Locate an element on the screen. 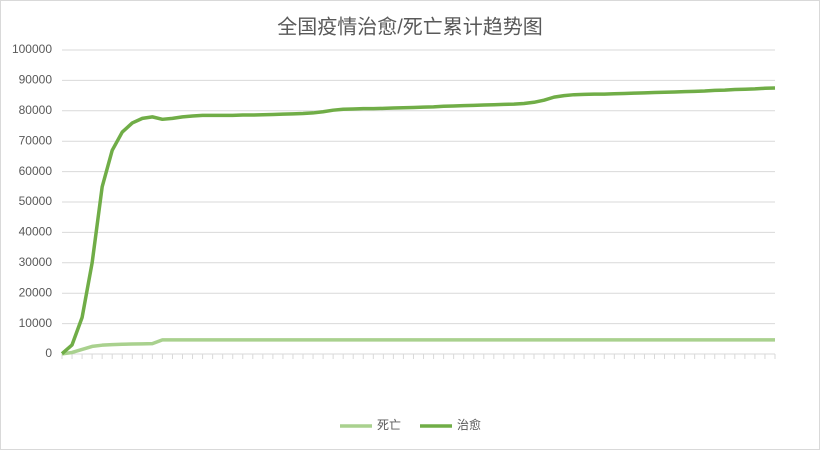 This screenshot has height=450, width=820. legend-label: 死亡 is located at coordinates (389, 425).